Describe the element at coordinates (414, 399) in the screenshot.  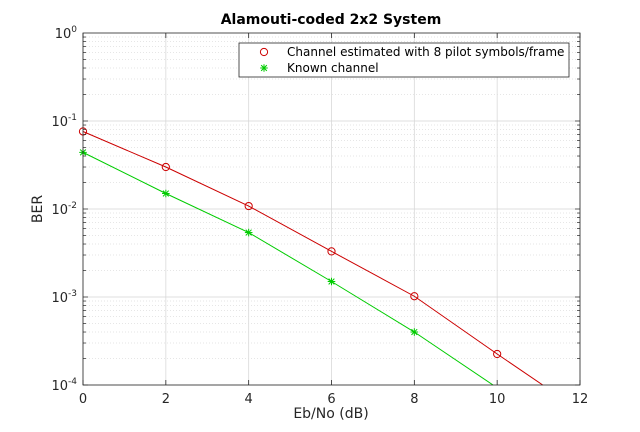
I see `x-tick-label: 8` at that location.